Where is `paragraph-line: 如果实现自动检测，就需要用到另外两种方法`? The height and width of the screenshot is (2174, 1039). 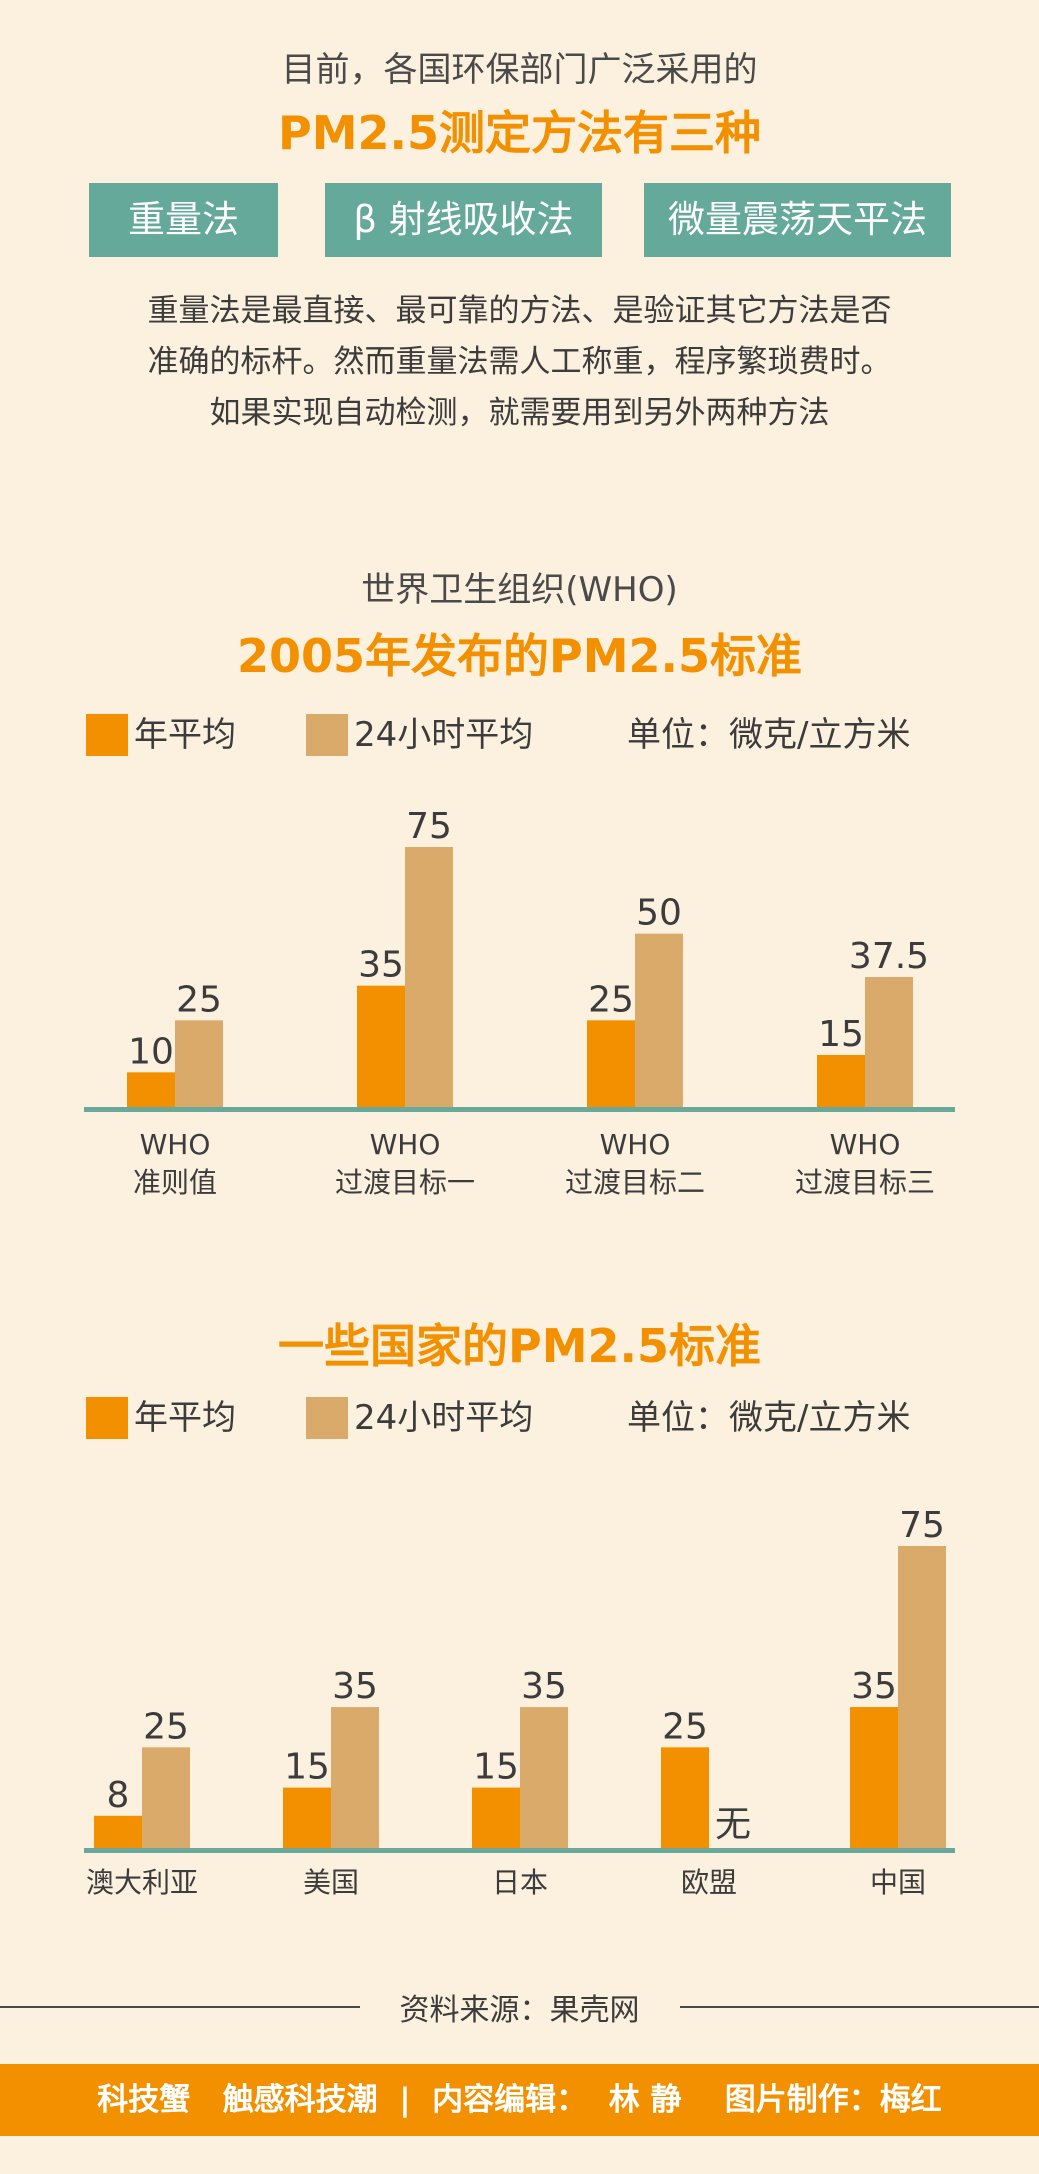 paragraph-line: 如果实现自动检测，就需要用到另外两种方法 is located at coordinates (519, 413).